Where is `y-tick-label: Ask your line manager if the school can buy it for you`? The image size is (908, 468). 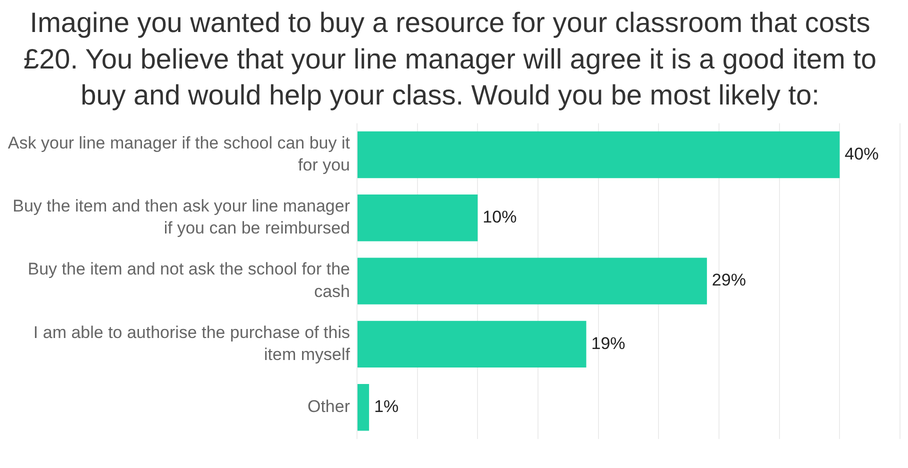
y-tick-label: Ask your line manager if the school can buy it for you is located at coordinates (179, 154).